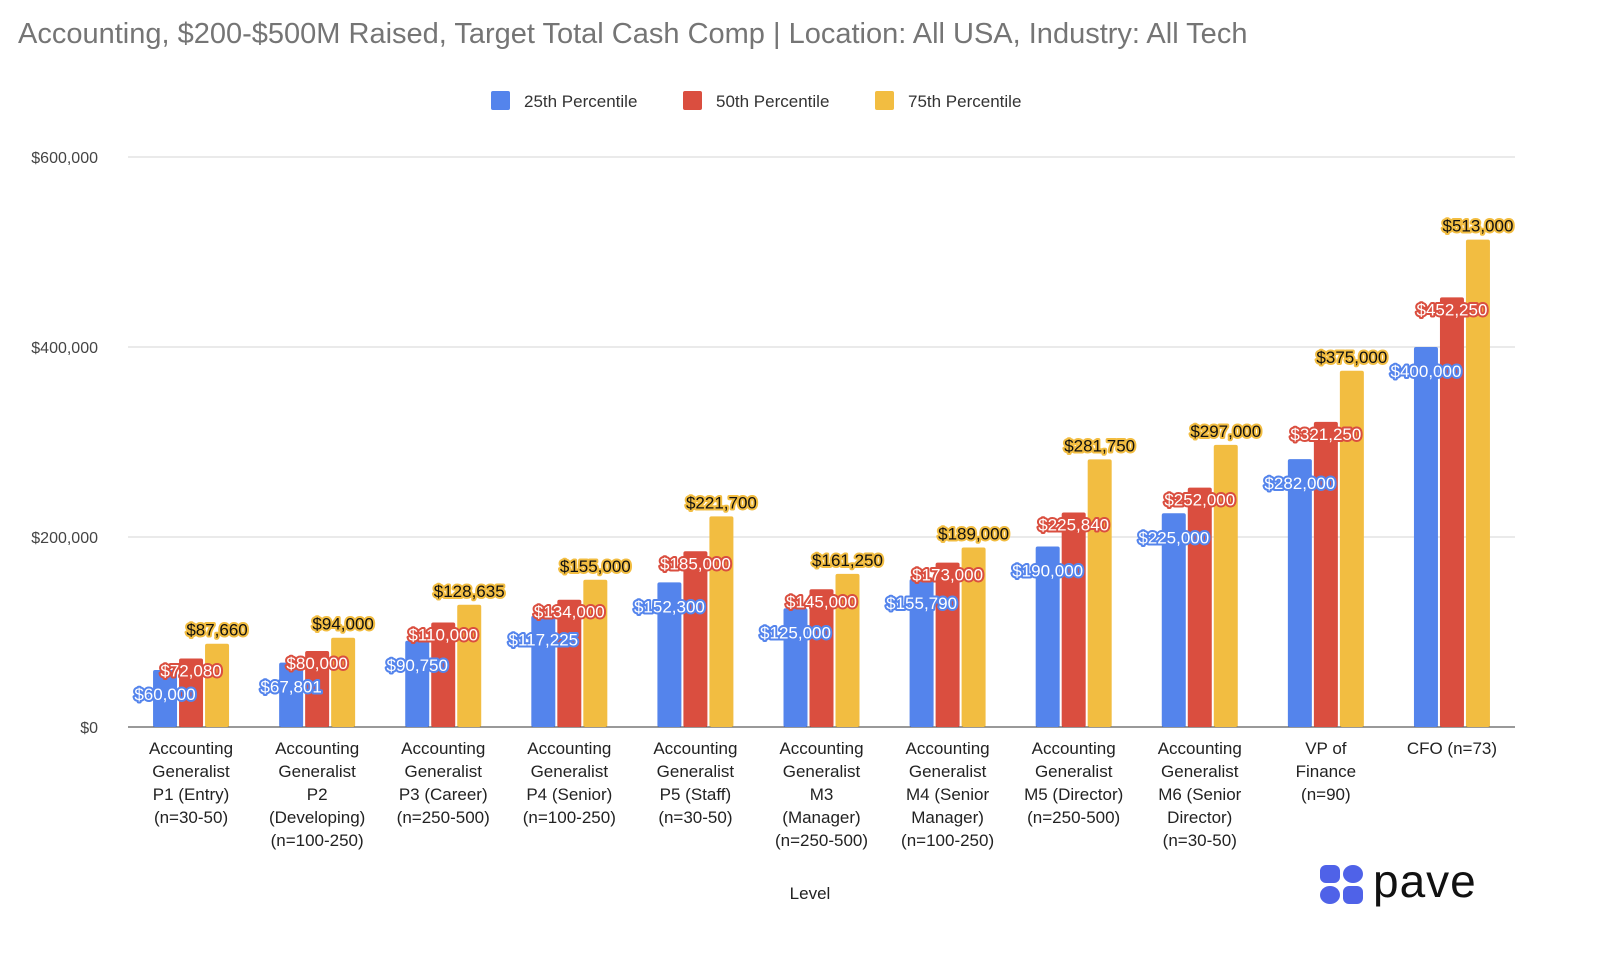 The height and width of the screenshot is (960, 1600). I want to click on y-tick-label: $200,000, so click(64, 538).